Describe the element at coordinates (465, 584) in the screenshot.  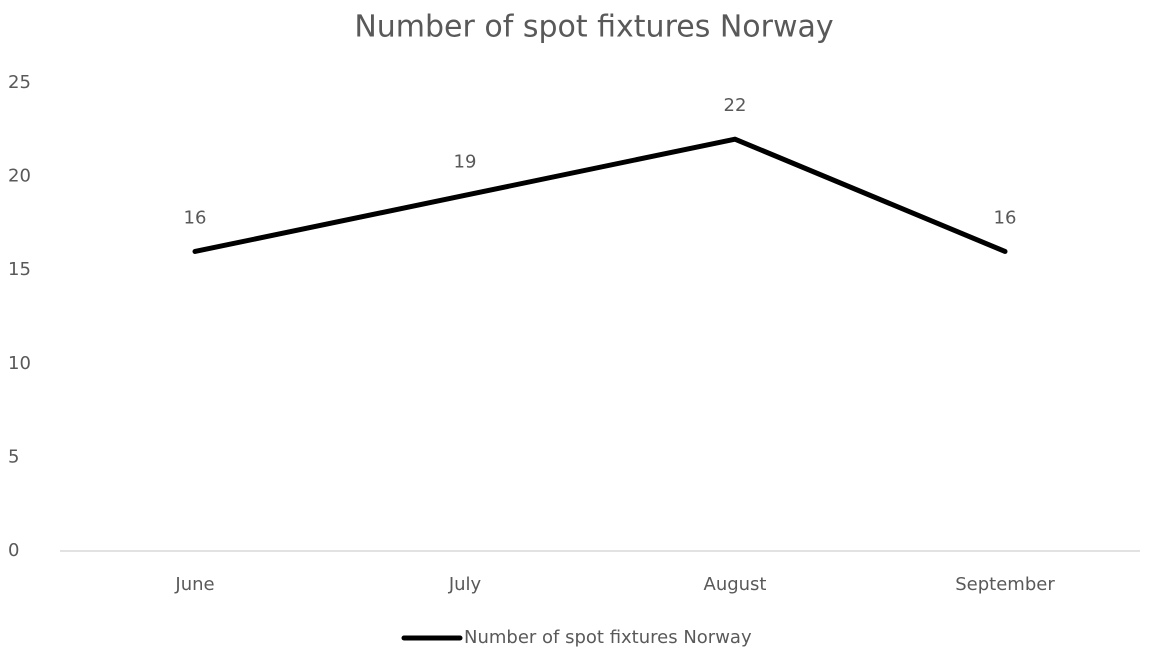
I see `x-tick-label: July` at that location.